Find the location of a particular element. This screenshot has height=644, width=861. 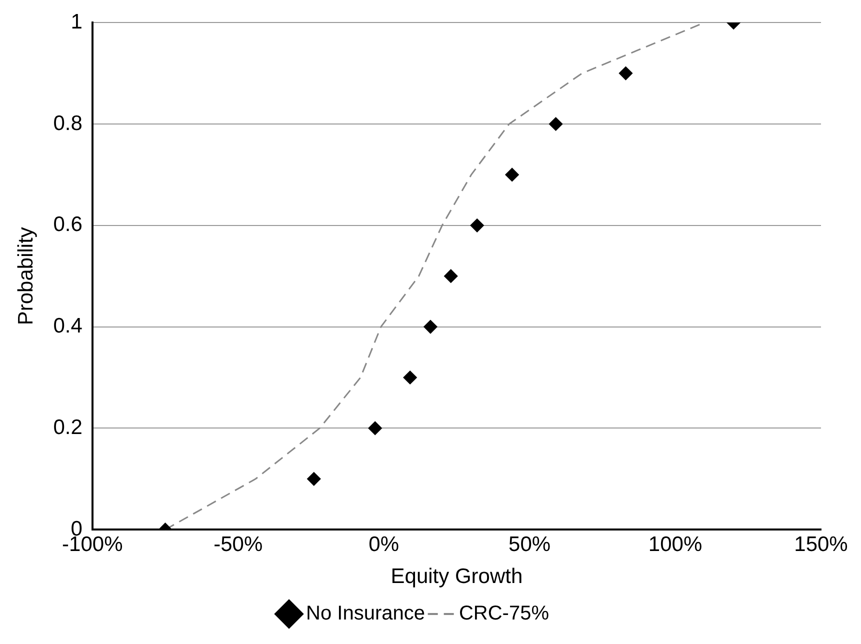

x-tick-label: 0% is located at coordinates (384, 544).